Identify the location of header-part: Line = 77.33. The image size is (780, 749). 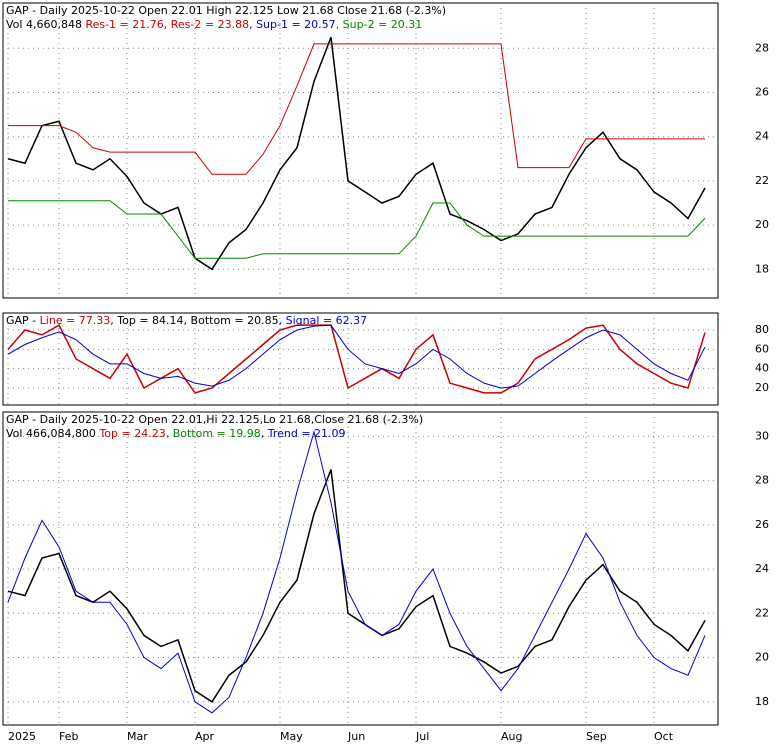
(75, 320).